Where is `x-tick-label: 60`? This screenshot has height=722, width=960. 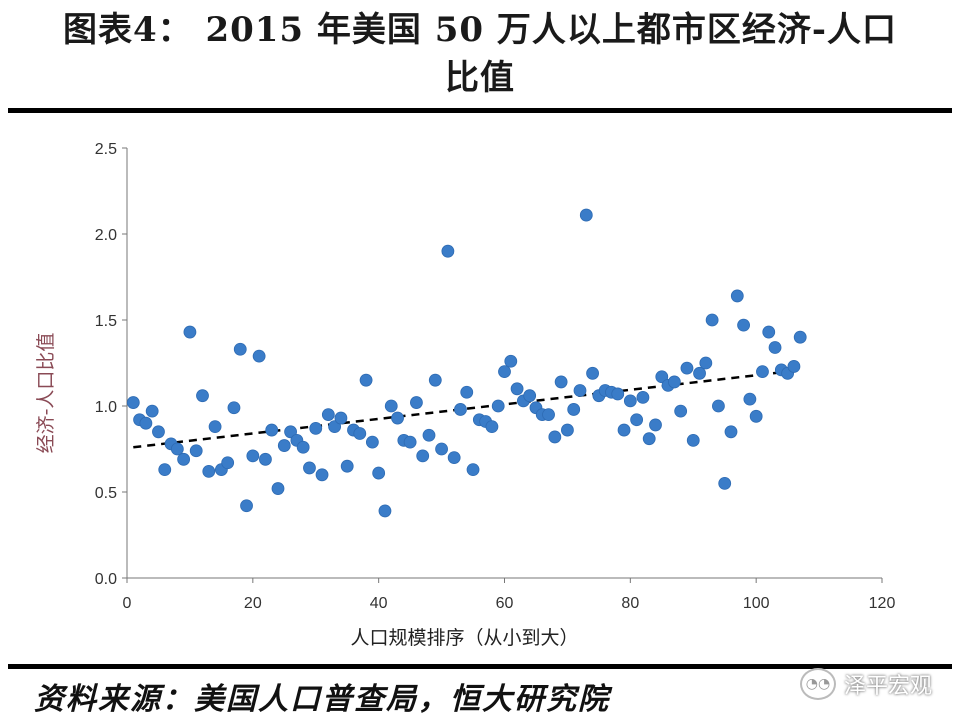 x-tick-label: 60 is located at coordinates (505, 603).